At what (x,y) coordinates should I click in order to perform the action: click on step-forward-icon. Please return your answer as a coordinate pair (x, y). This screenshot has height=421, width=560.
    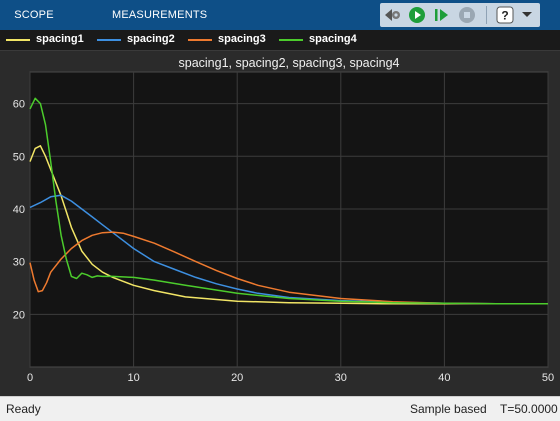
    Looking at the image, I should click on (441, 15).